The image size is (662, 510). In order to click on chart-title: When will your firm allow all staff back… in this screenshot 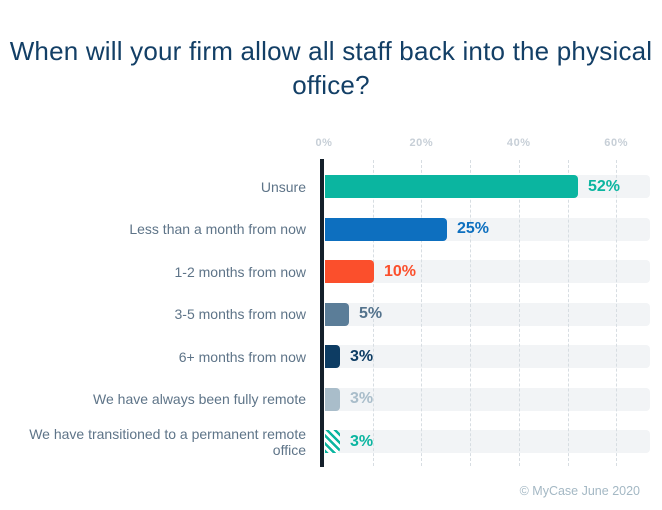, I will do `click(331, 68)`.